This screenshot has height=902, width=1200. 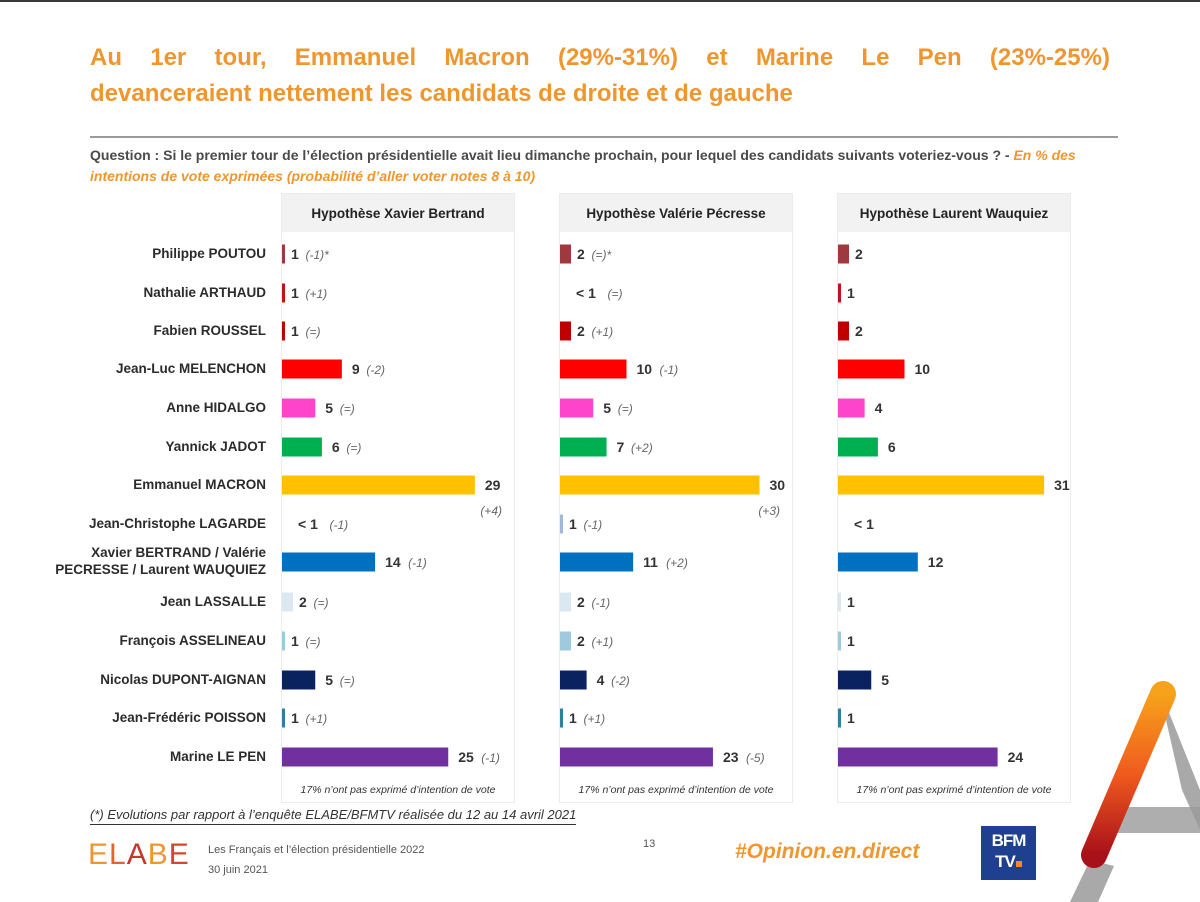 What do you see at coordinates (717, 57) in the screenshot?
I see `title-word: et` at bounding box center [717, 57].